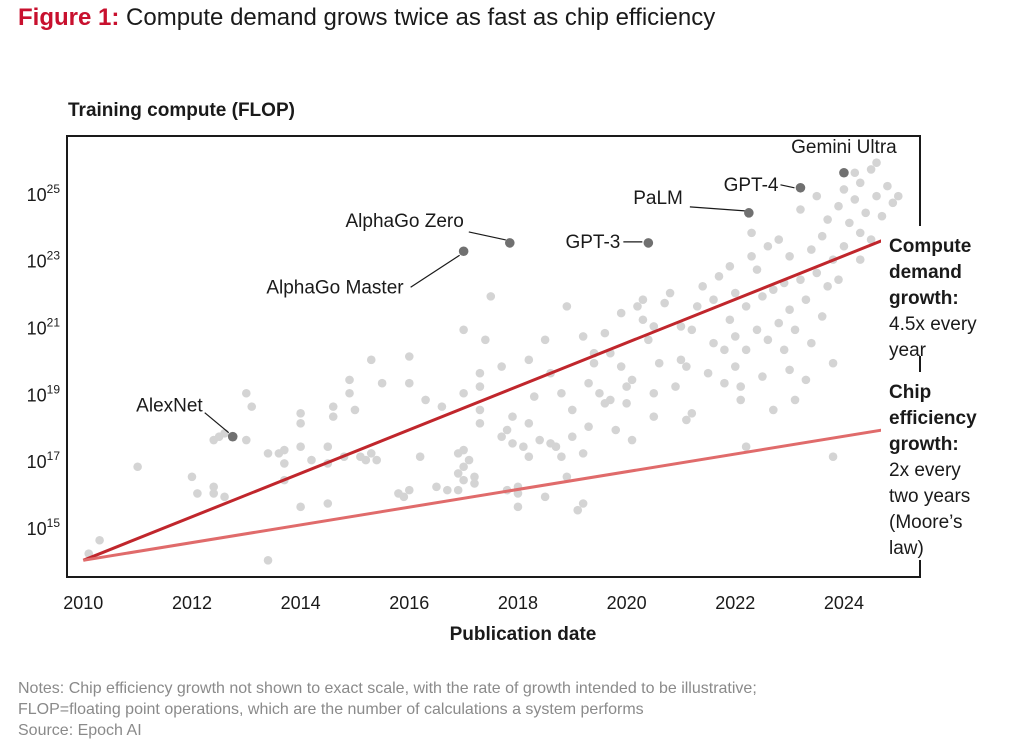 Image resolution: width=1014 pixels, height=753 pixels. I want to click on gemini-ultra-label: Gemini Ultra, so click(844, 147).